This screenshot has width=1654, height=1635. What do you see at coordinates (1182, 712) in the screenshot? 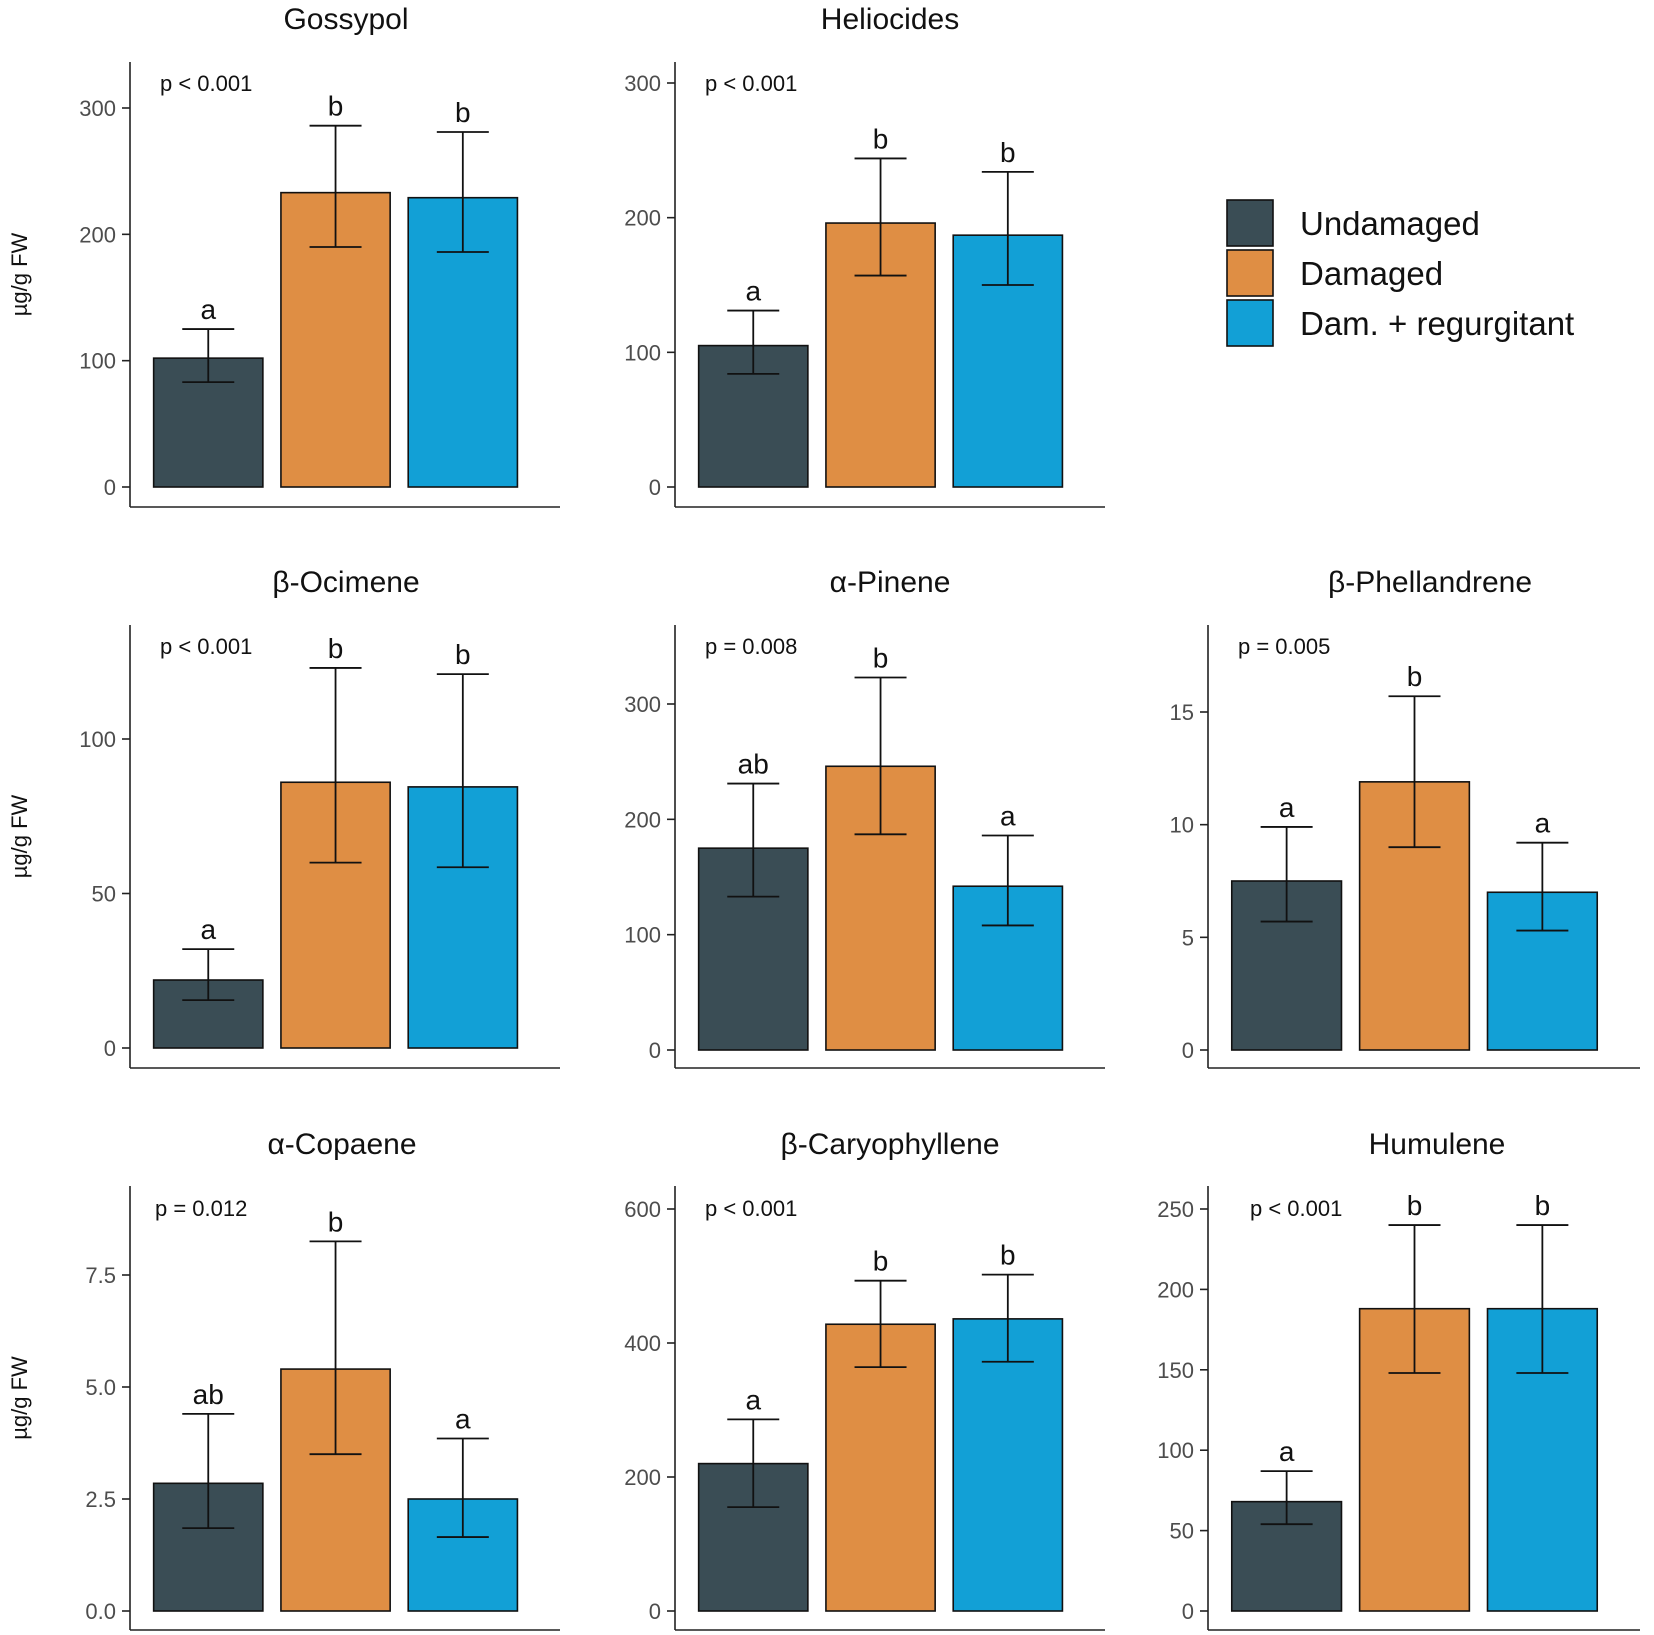
I see `y-tick-label: 15` at bounding box center [1182, 712].